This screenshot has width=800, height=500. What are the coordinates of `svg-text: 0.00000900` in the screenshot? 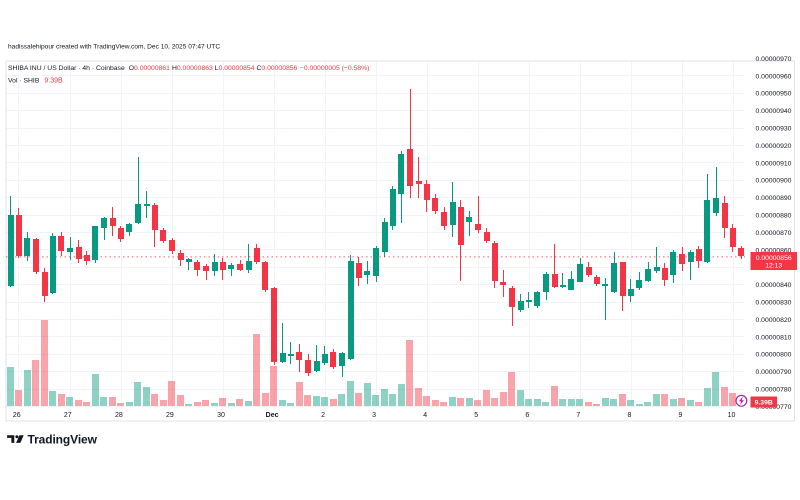 It's located at (774, 181).